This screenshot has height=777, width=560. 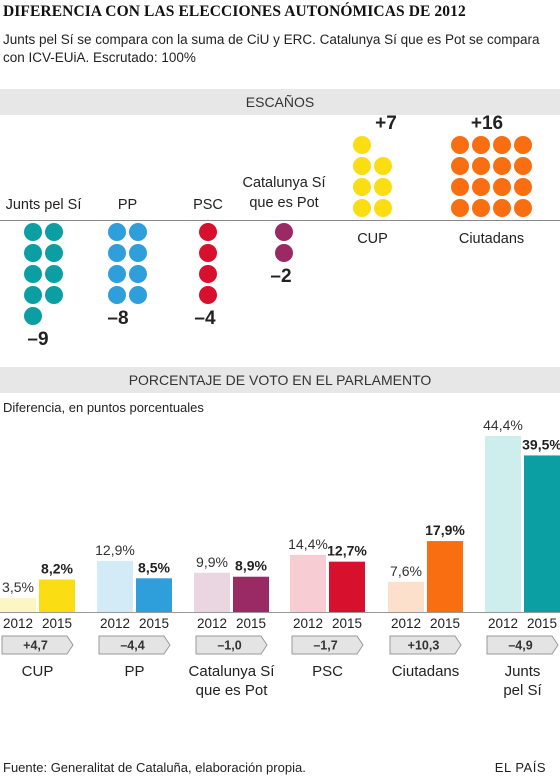 I want to click on value-label-2015: 17,9%, so click(x=445, y=530).